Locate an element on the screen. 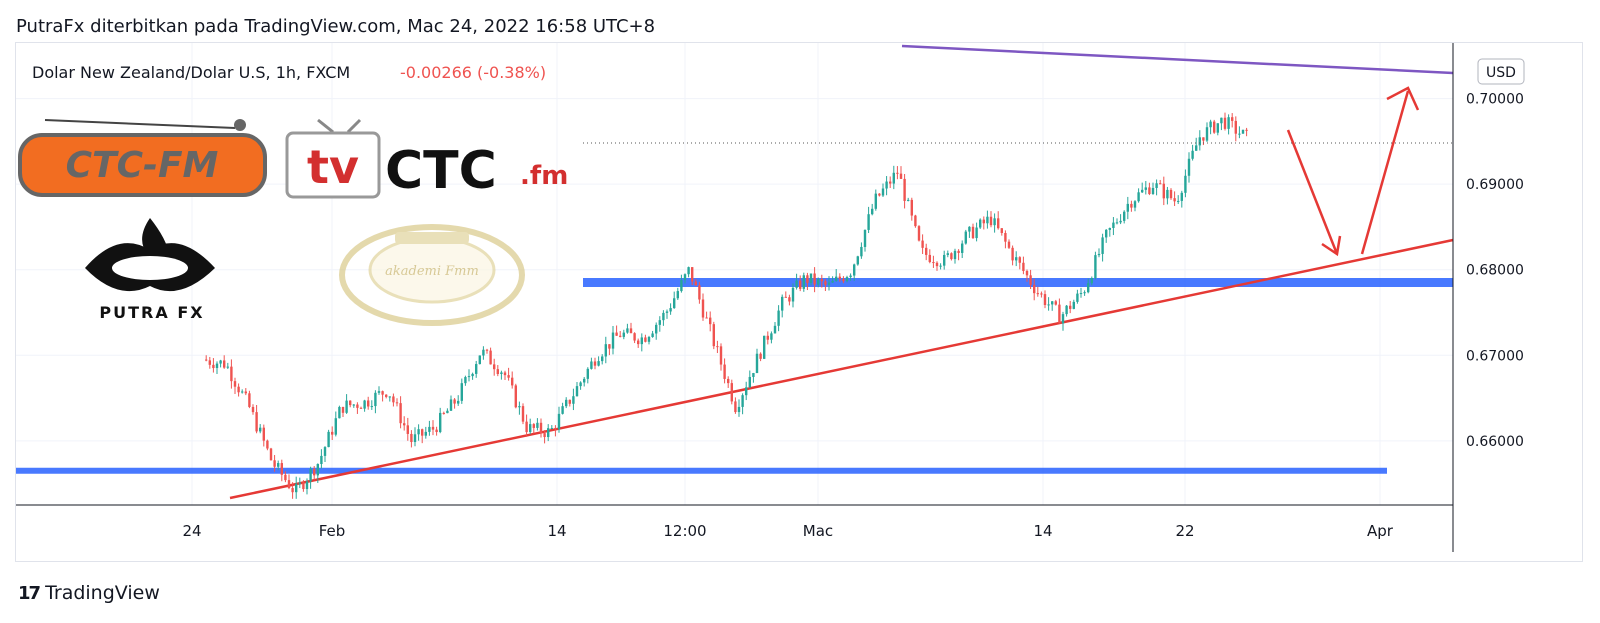 The width and height of the screenshot is (1600, 623). x-tick-label: 14 is located at coordinates (1042, 531).